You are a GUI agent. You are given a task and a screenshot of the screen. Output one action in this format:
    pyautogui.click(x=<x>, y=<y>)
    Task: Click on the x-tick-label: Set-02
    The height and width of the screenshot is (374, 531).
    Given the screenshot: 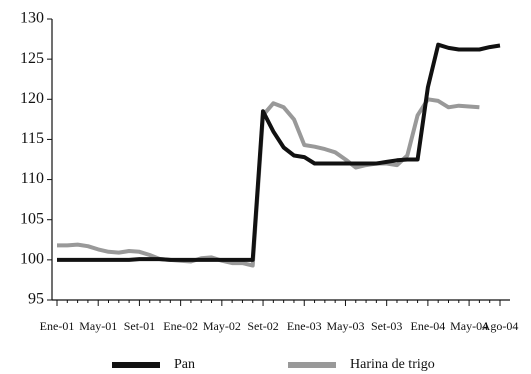 What is the action you would take?
    pyautogui.click(x=262, y=326)
    